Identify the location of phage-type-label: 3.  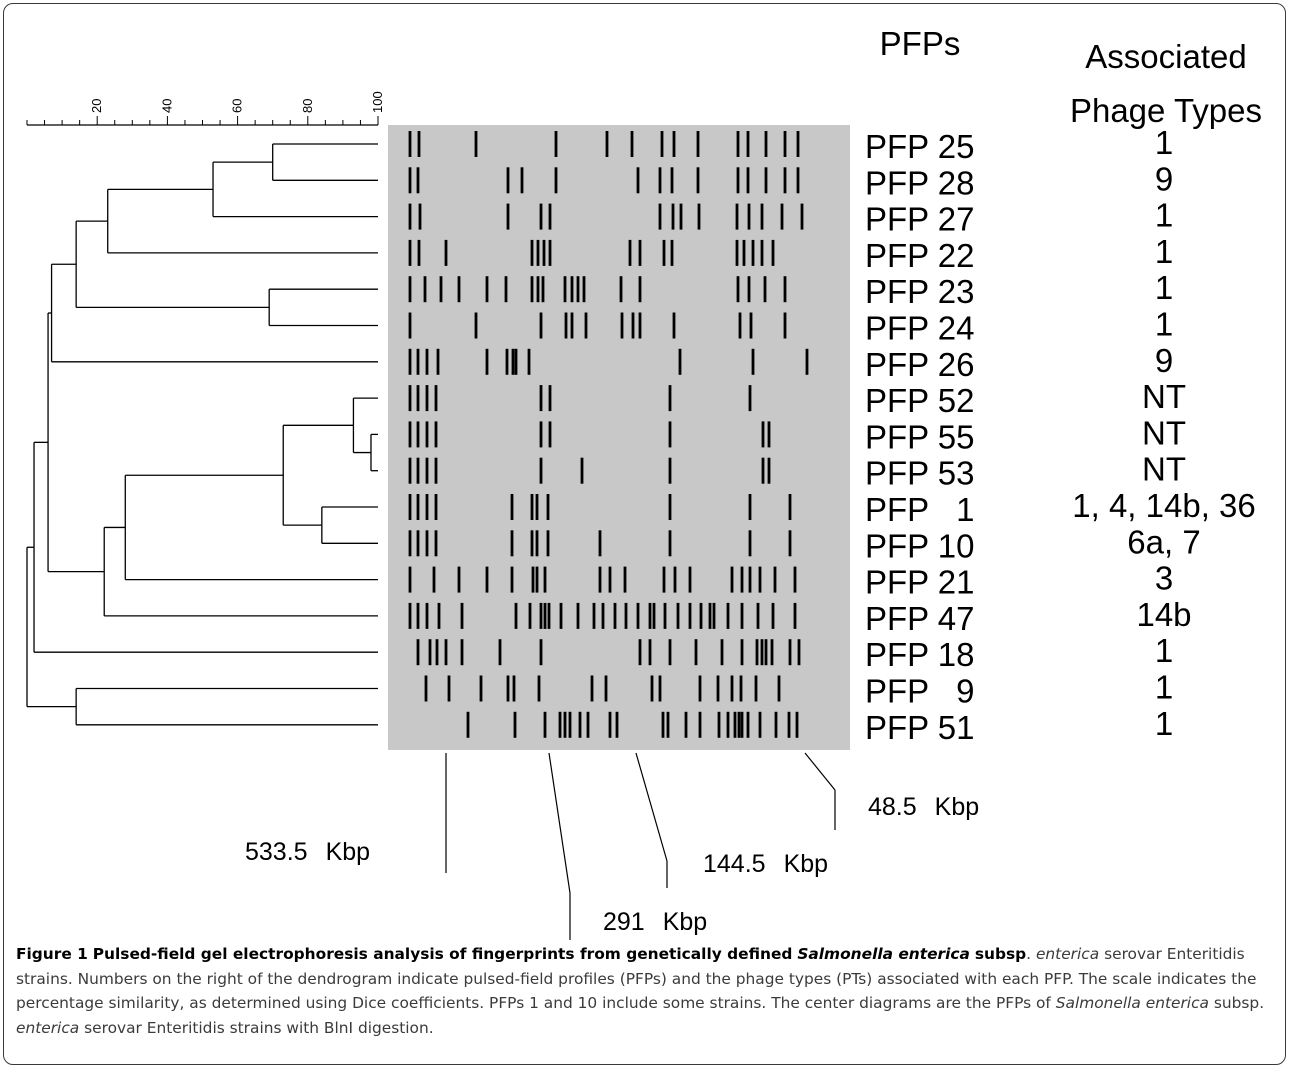
(1164, 578).